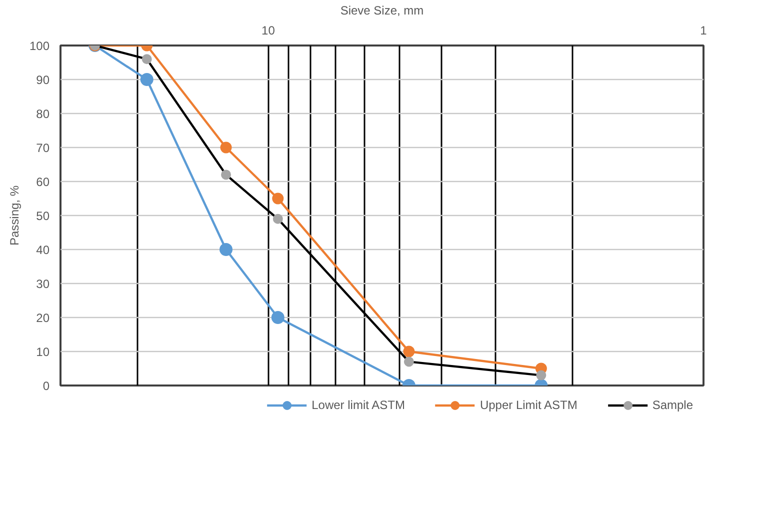 This screenshot has width=774, height=513. What do you see at coordinates (529, 405) in the screenshot?
I see `legend-label: Upper Limit ASTM` at bounding box center [529, 405].